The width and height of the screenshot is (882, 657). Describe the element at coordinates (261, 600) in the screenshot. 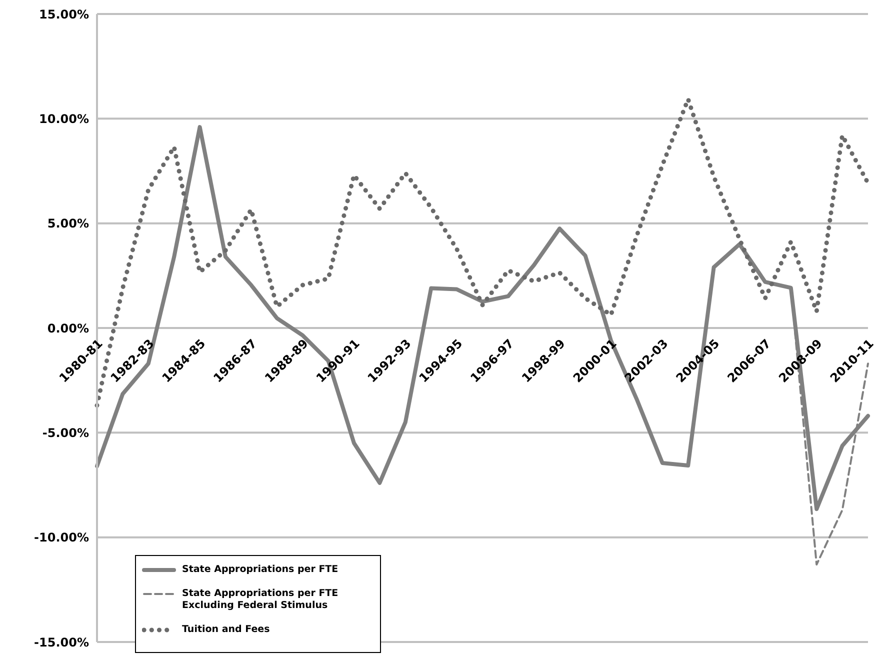

I see `legend-label: State Appropriations per FTE Excluding Federal Stimulus` at that location.